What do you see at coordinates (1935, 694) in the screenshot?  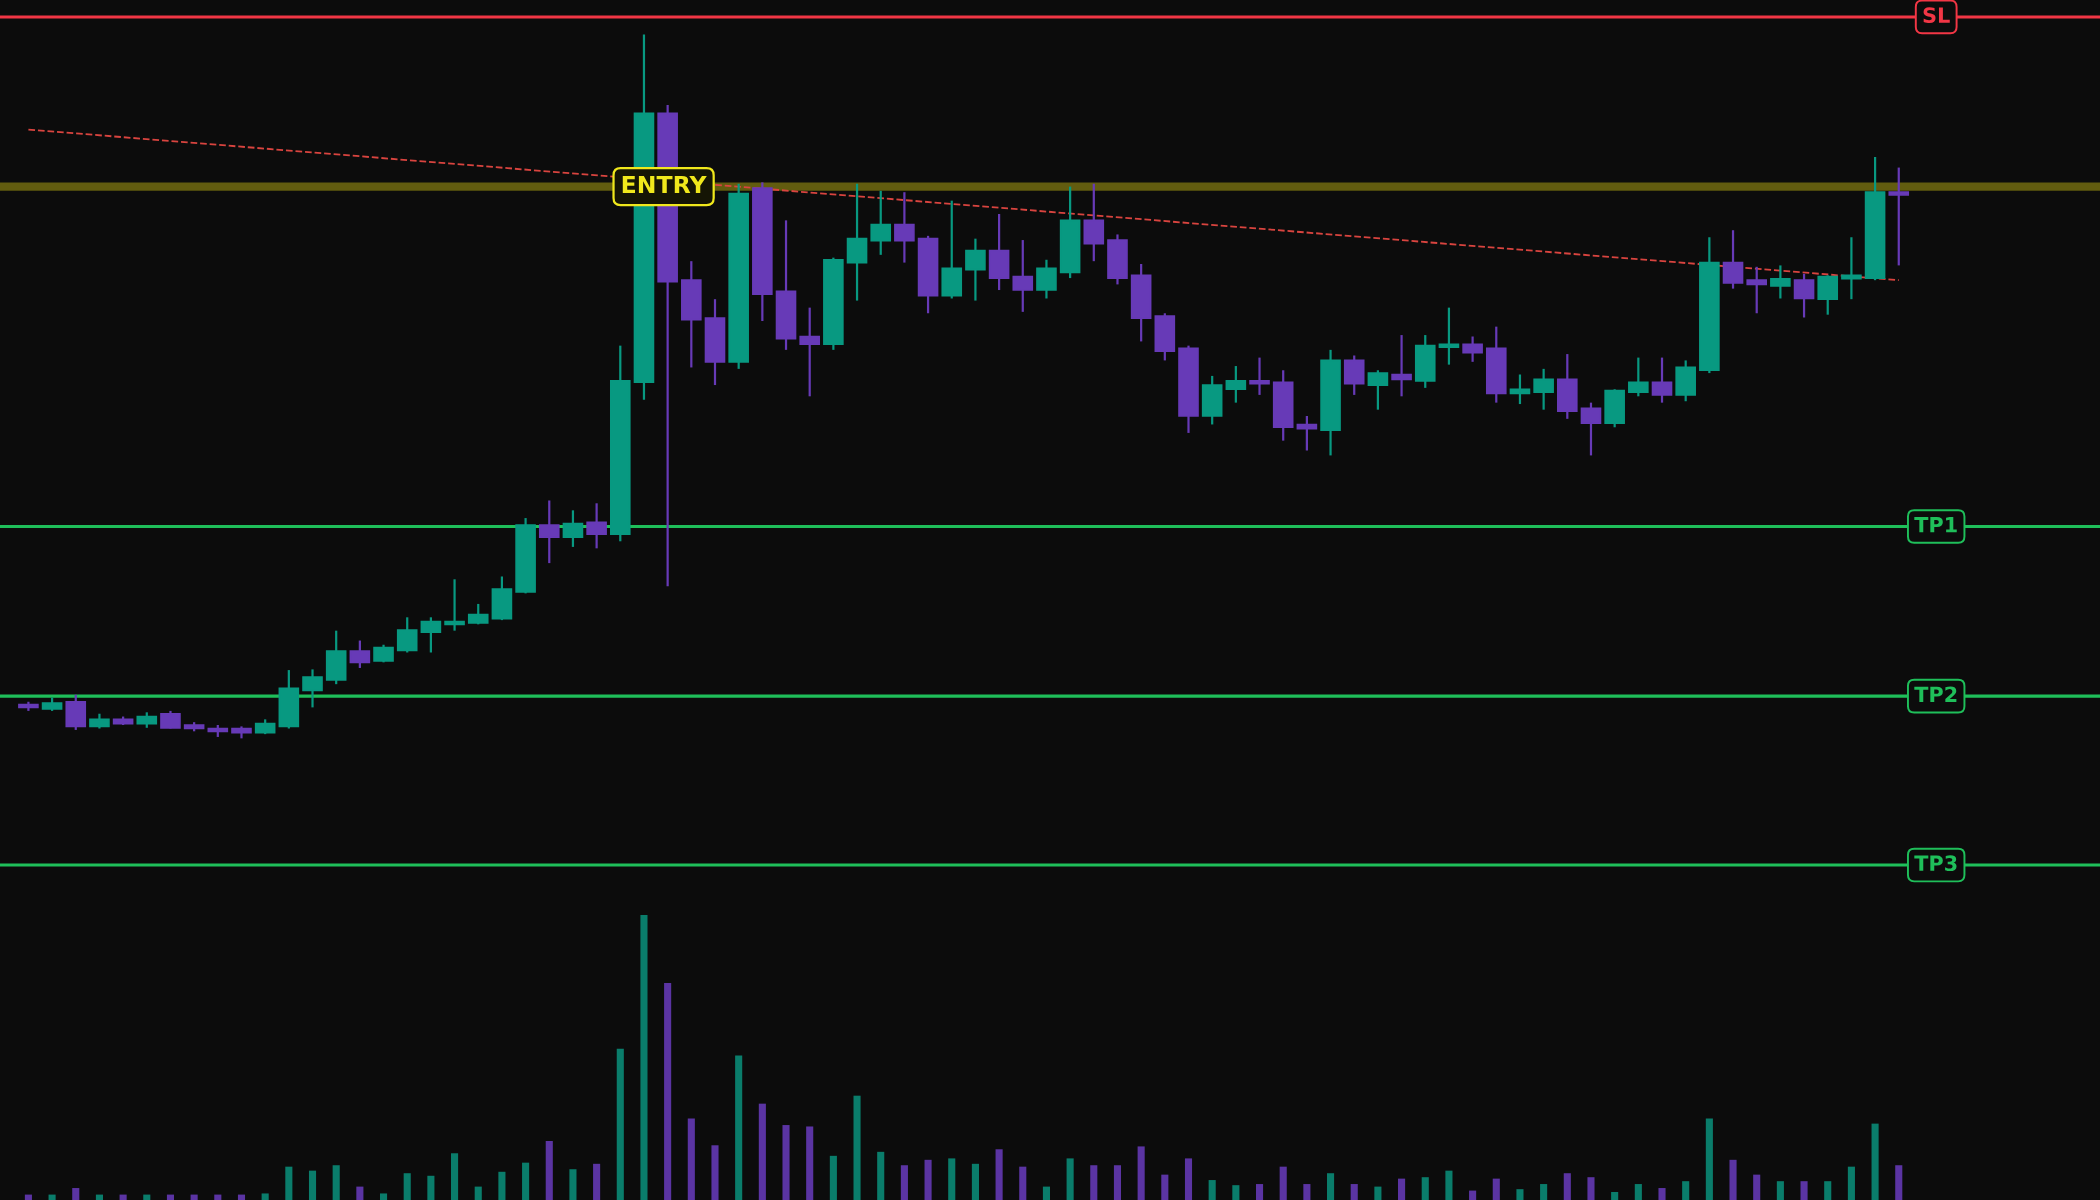 I see `ref-line-label: TP2` at bounding box center [1935, 694].